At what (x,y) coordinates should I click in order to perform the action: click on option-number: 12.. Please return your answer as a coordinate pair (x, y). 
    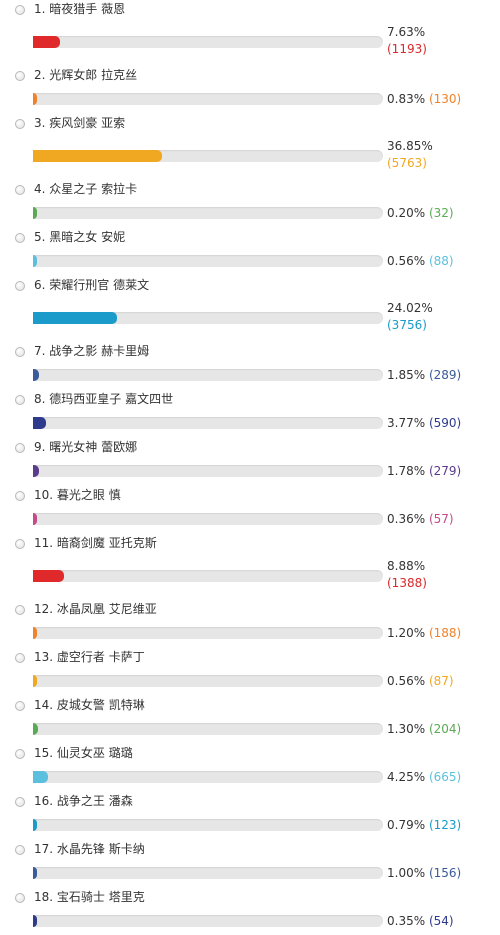
    Looking at the image, I should click on (44, 609).